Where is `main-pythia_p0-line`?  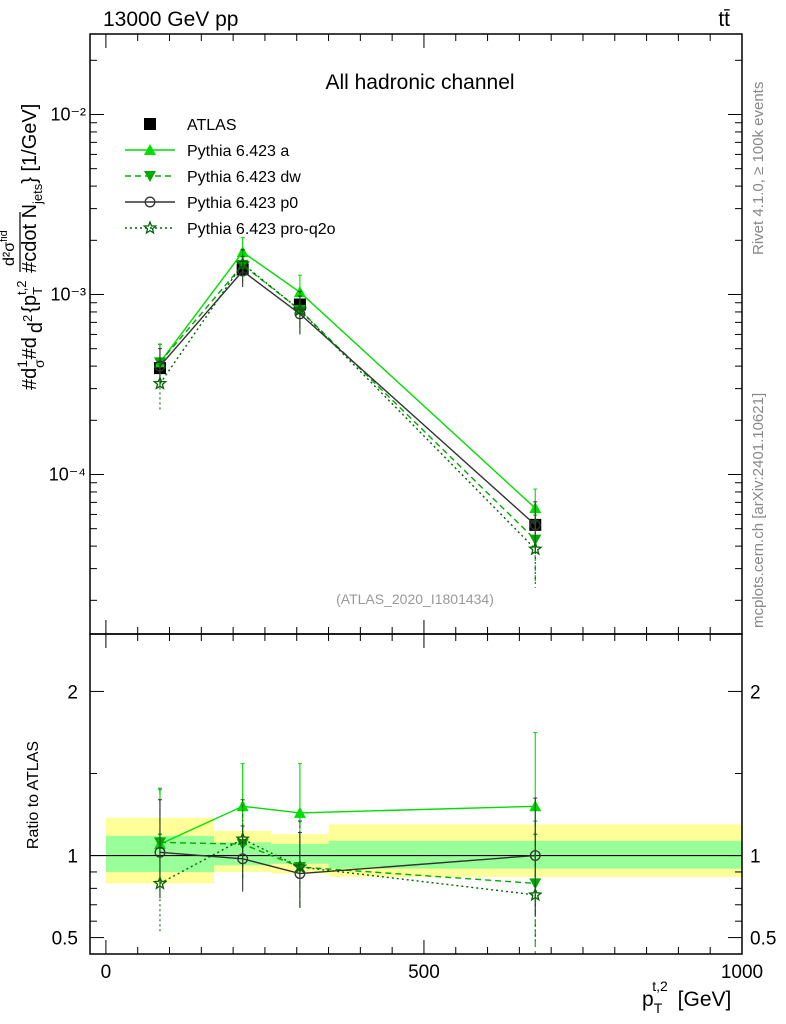
main-pythia_p0-line is located at coordinates (347, 398).